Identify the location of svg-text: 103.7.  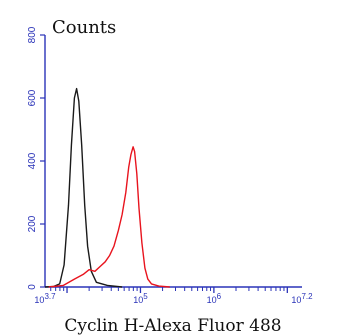
(45, 298).